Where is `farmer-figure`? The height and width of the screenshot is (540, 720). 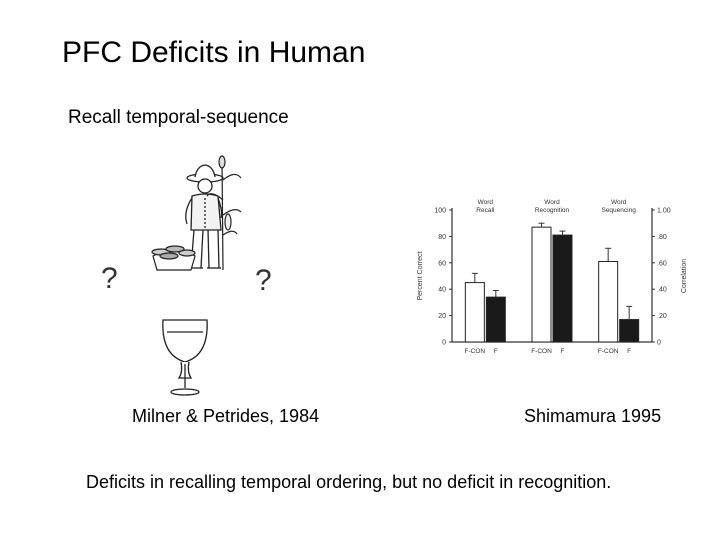
farmer-figure is located at coordinates (204, 216).